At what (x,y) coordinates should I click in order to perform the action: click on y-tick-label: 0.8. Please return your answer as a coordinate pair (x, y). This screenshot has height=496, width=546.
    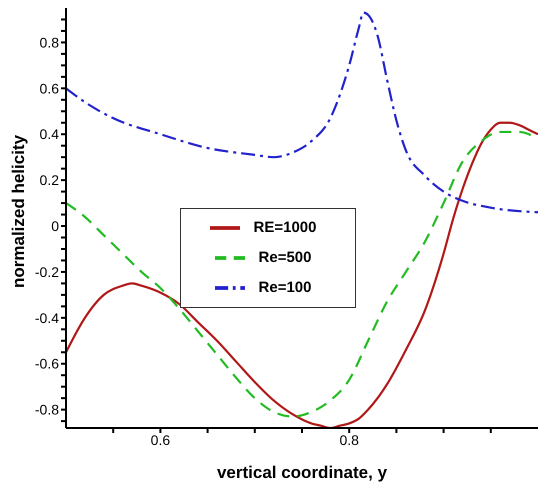
    Looking at the image, I should click on (50, 42).